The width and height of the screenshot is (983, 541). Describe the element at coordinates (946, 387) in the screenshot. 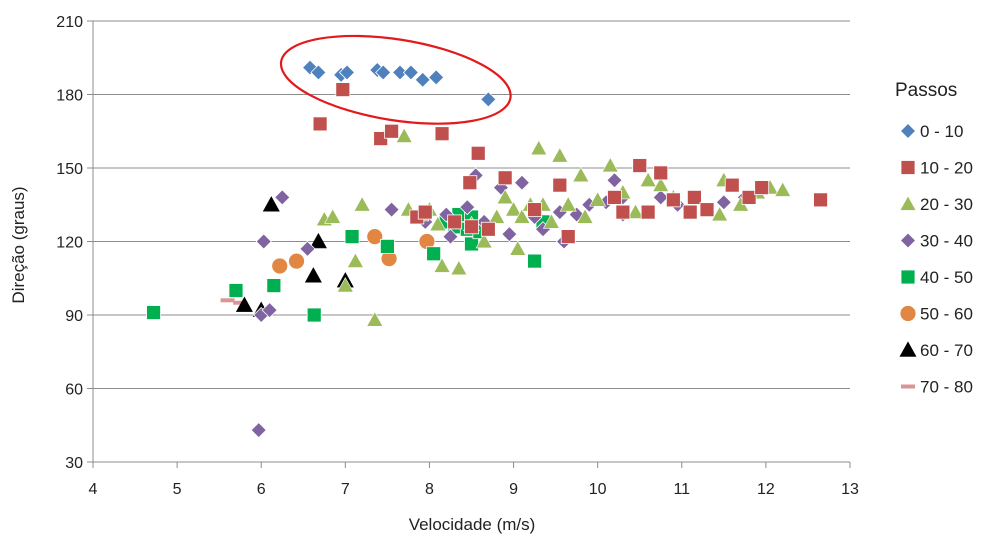

I see `legend-label: 70 - 80` at that location.